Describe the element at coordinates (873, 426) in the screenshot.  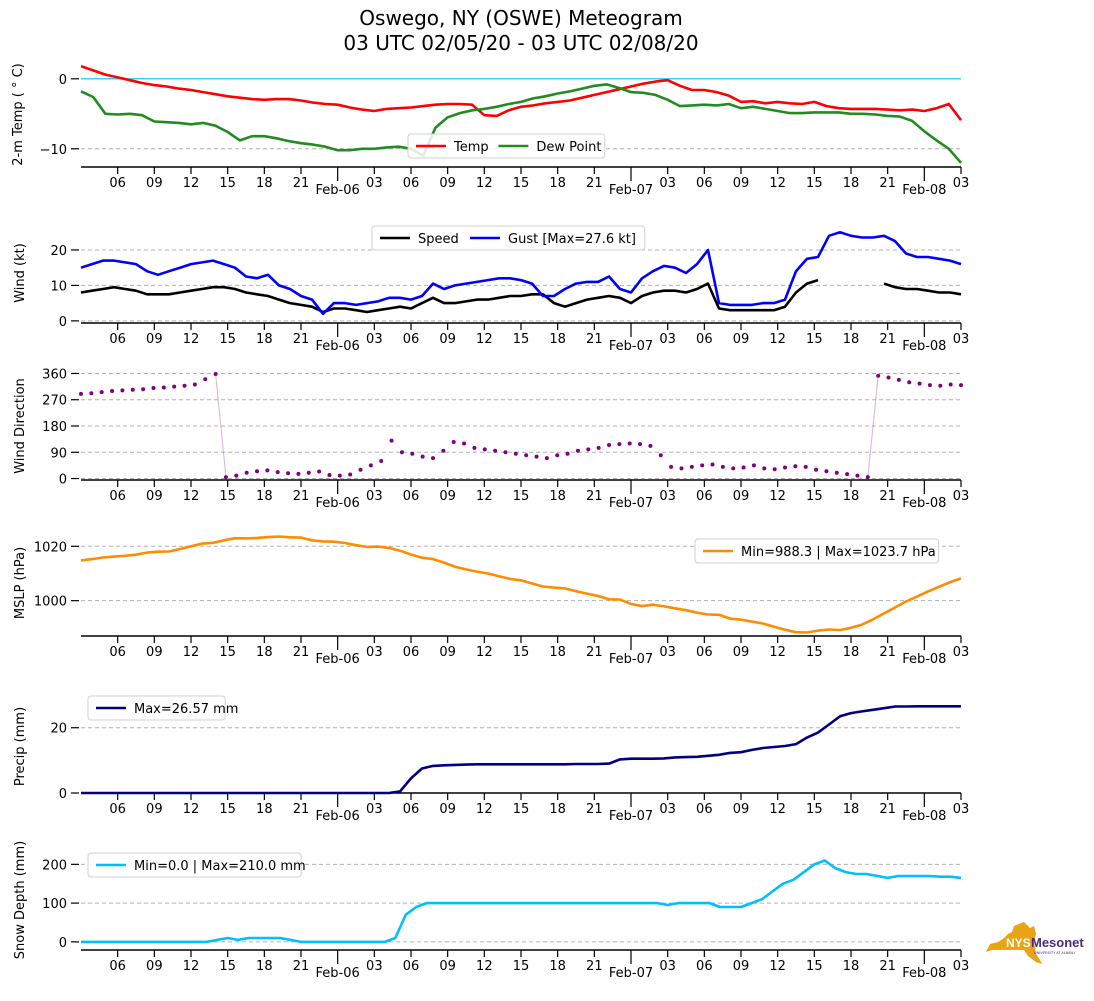
I see `wind-direction-wrap-line` at that location.